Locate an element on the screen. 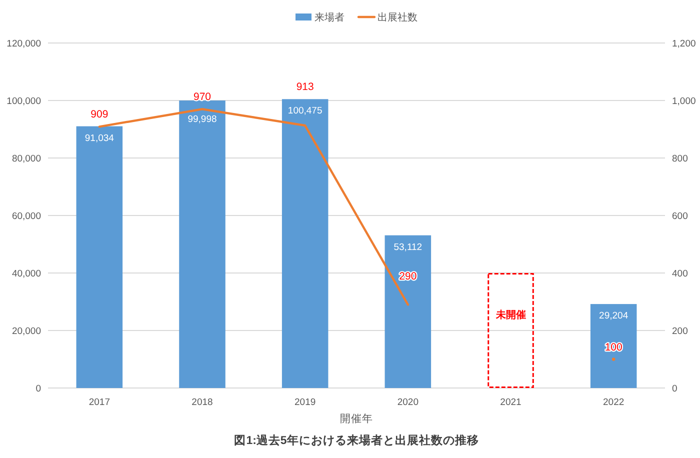 Image resolution: width=700 pixels, height=458 pixels. data-label: 290 is located at coordinates (408, 276).